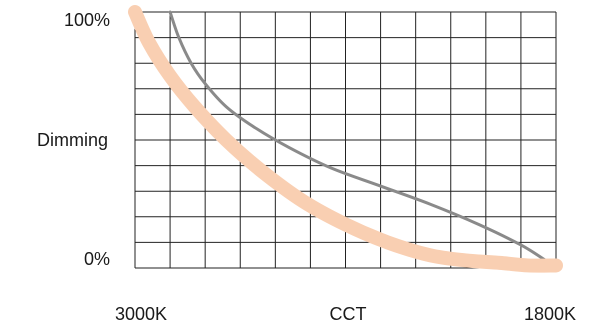 This screenshot has height=327, width=592. Describe the element at coordinates (97, 259) in the screenshot. I see `y-tick-label-bottom: 0%` at that location.